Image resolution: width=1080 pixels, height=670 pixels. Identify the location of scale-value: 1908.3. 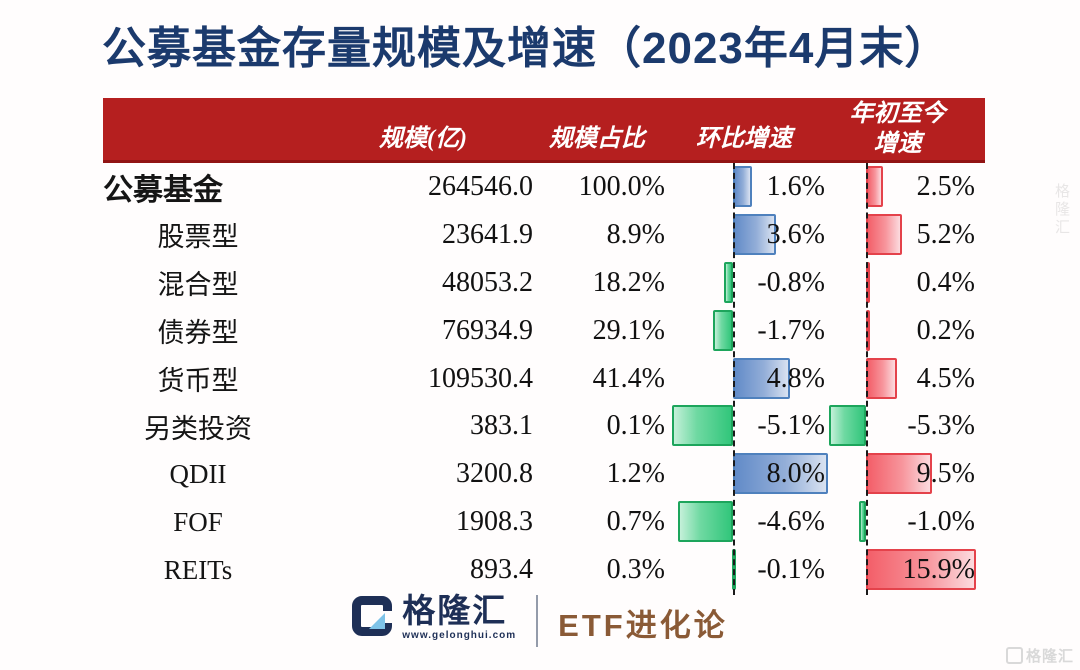
(494, 522).